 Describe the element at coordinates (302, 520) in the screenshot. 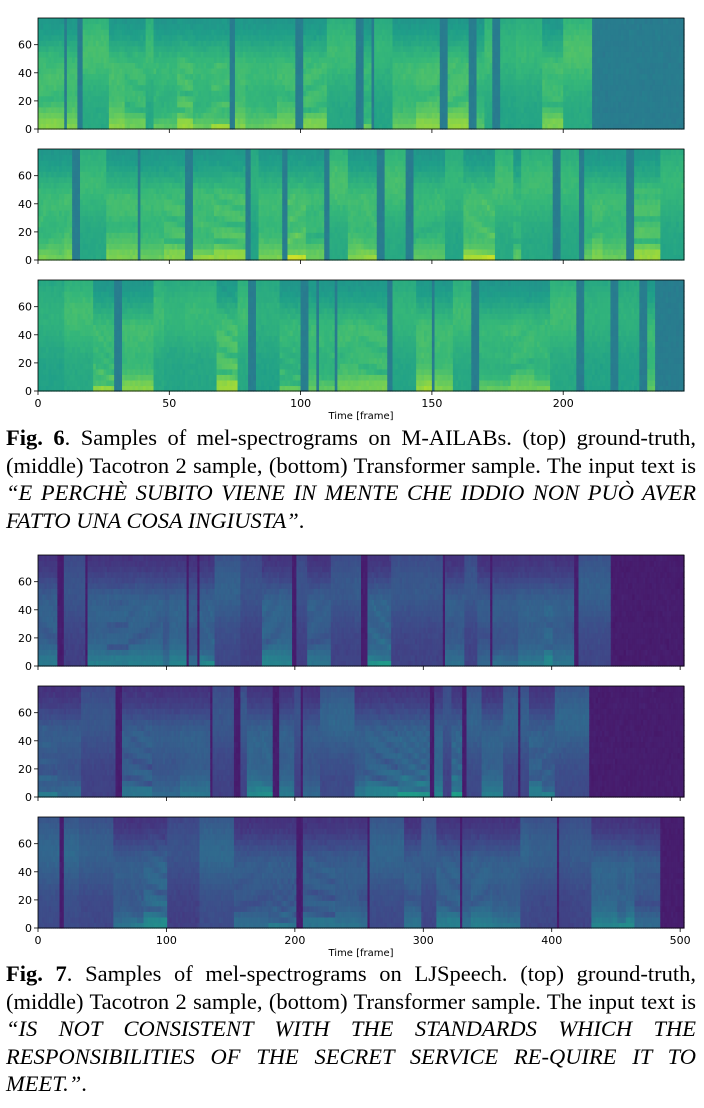

I see `figure-6-caption-end: .` at that location.